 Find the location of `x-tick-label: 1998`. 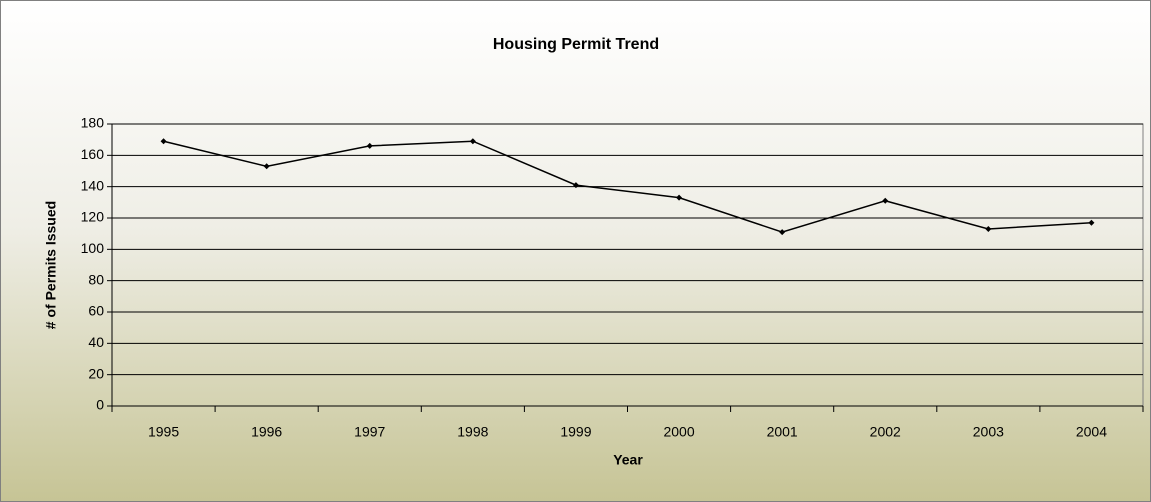

x-tick-label: 1998 is located at coordinates (472, 432).